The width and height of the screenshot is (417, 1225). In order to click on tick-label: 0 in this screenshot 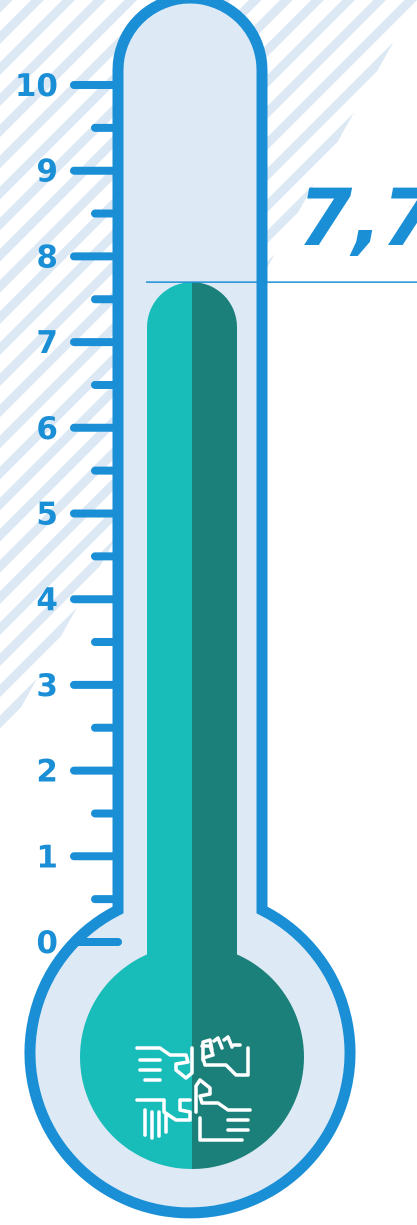, I will do `click(47, 943)`.